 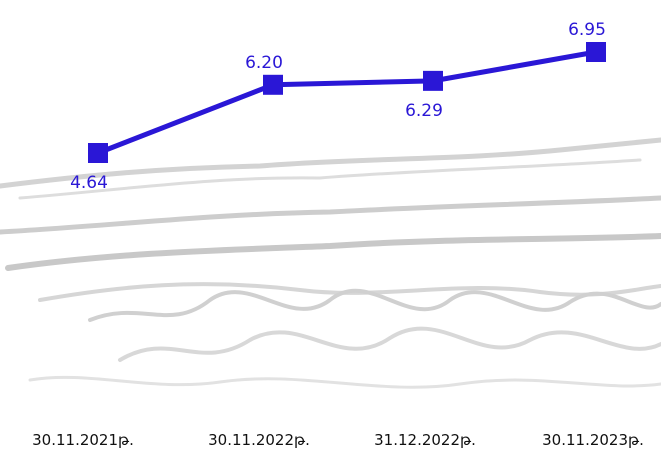 I want to click on data-label: 6.20, so click(x=264, y=63).